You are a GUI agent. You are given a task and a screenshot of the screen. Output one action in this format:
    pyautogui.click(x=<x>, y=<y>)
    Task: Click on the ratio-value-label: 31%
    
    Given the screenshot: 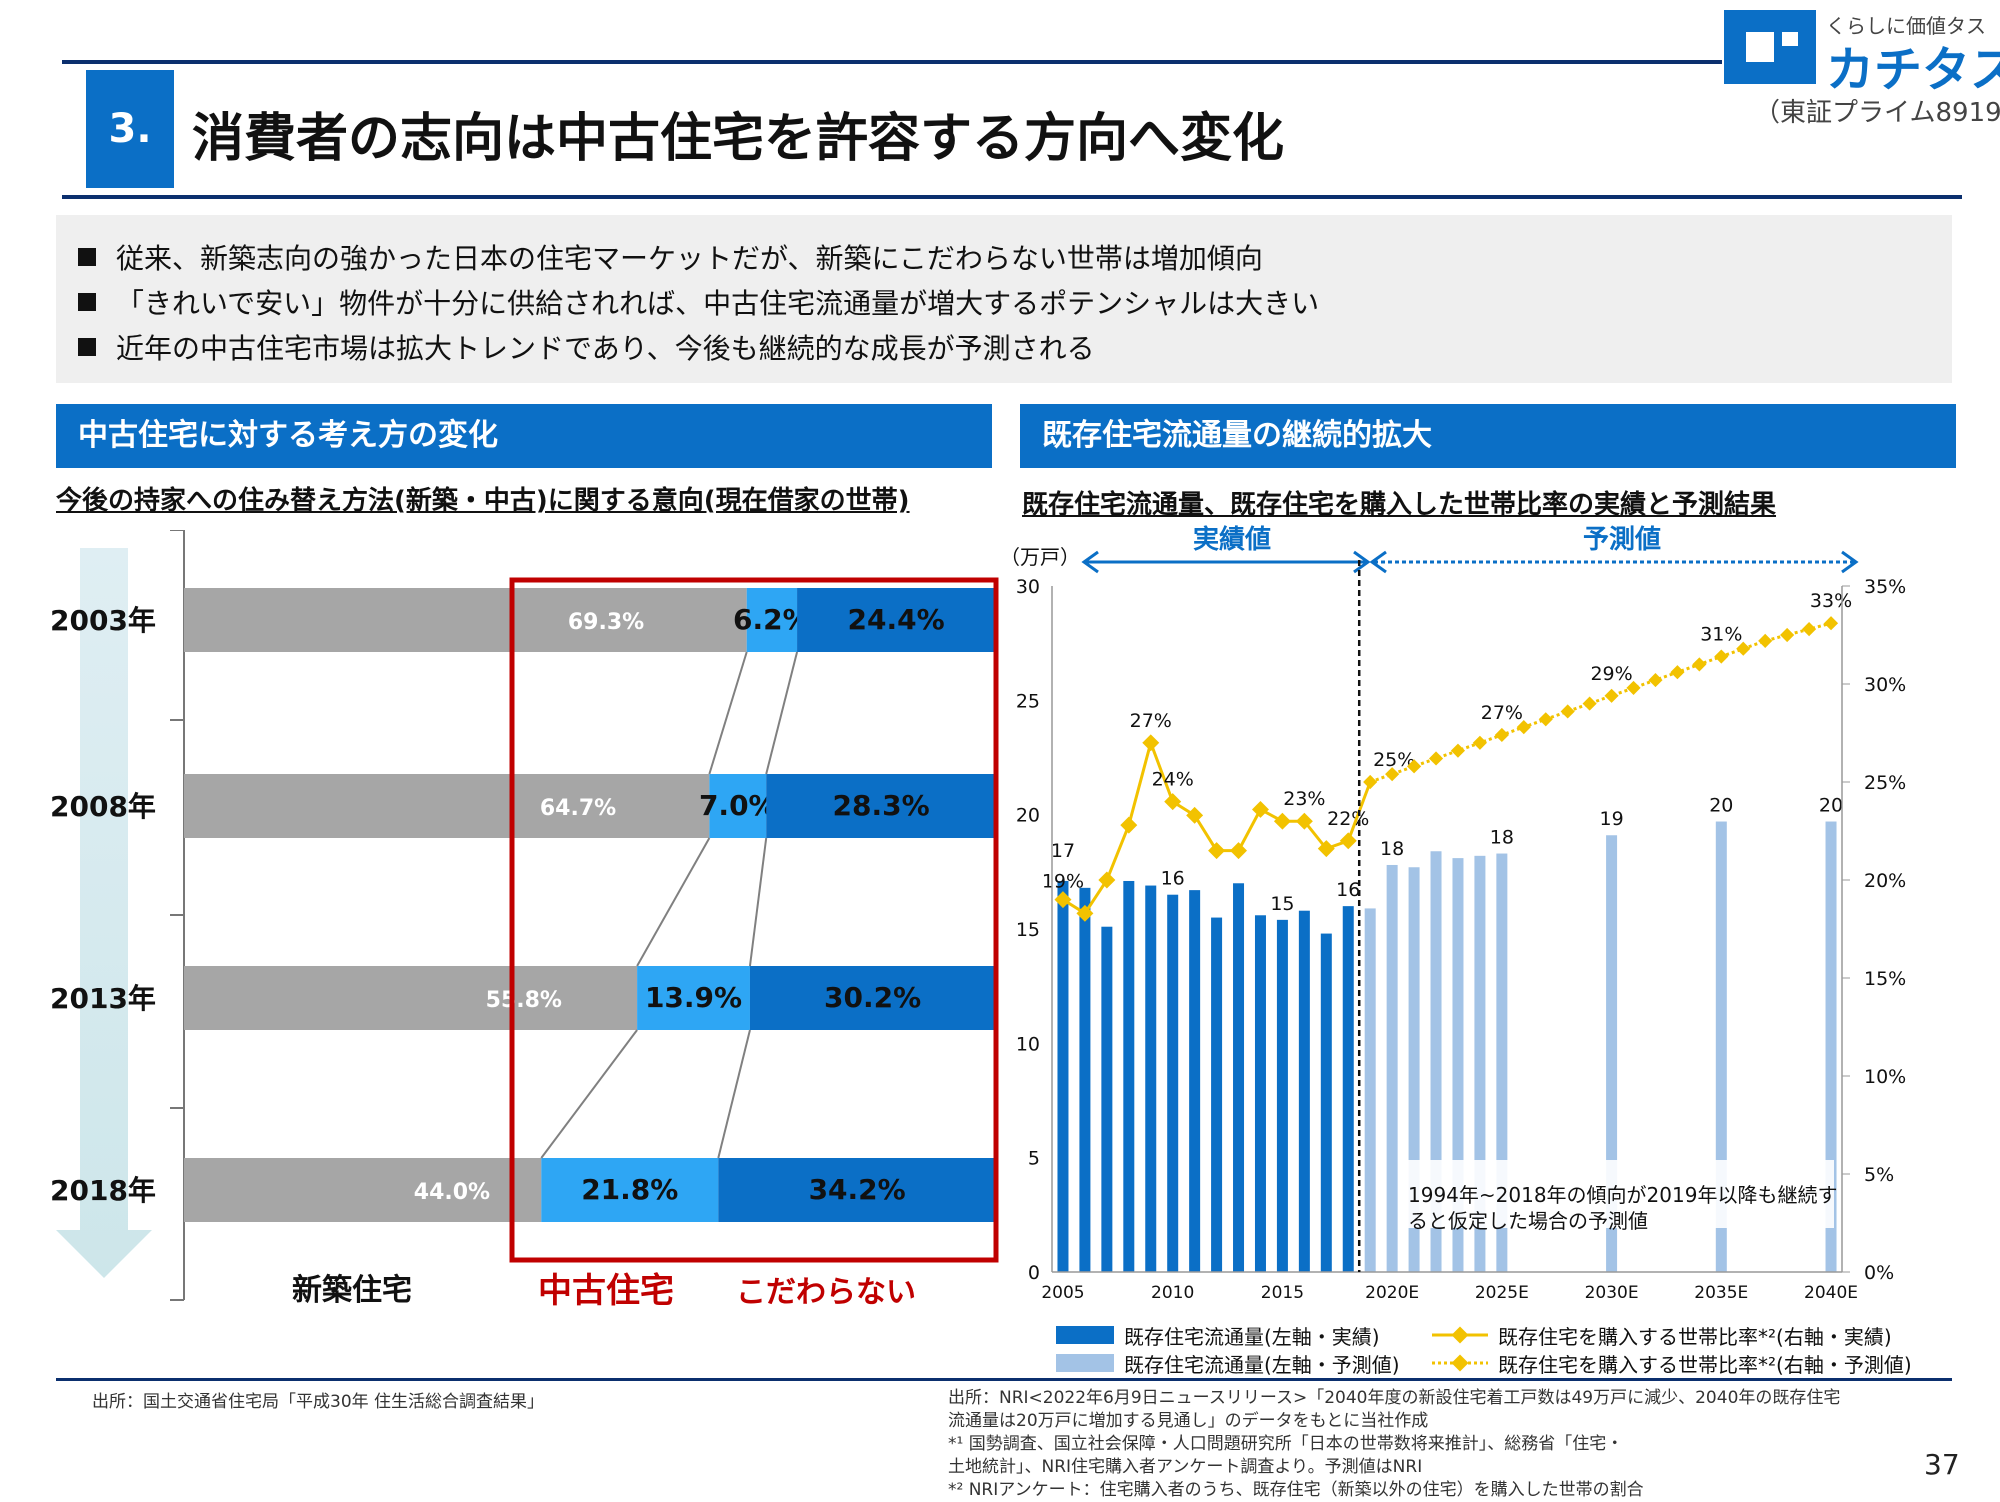 What is the action you would take?
    pyautogui.click(x=1721, y=635)
    